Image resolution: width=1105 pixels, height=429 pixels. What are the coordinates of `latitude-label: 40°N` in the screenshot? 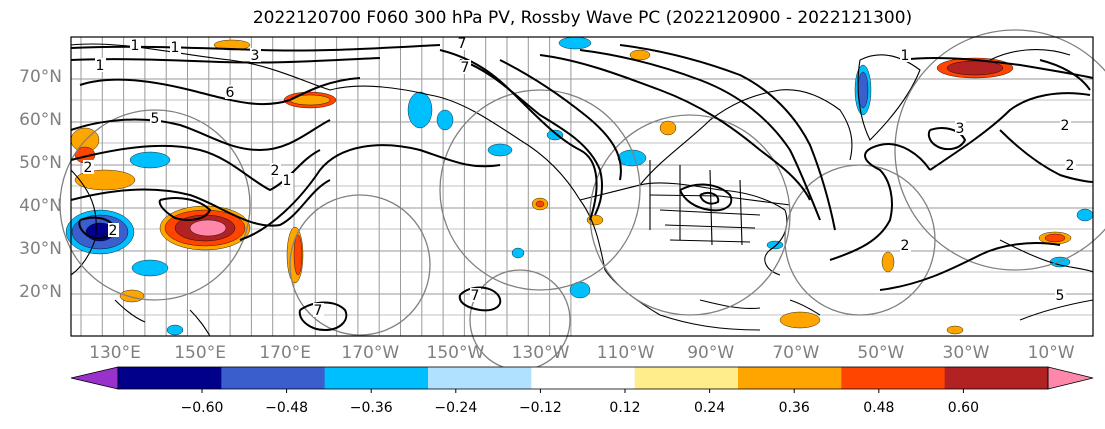 It's located at (40, 206).